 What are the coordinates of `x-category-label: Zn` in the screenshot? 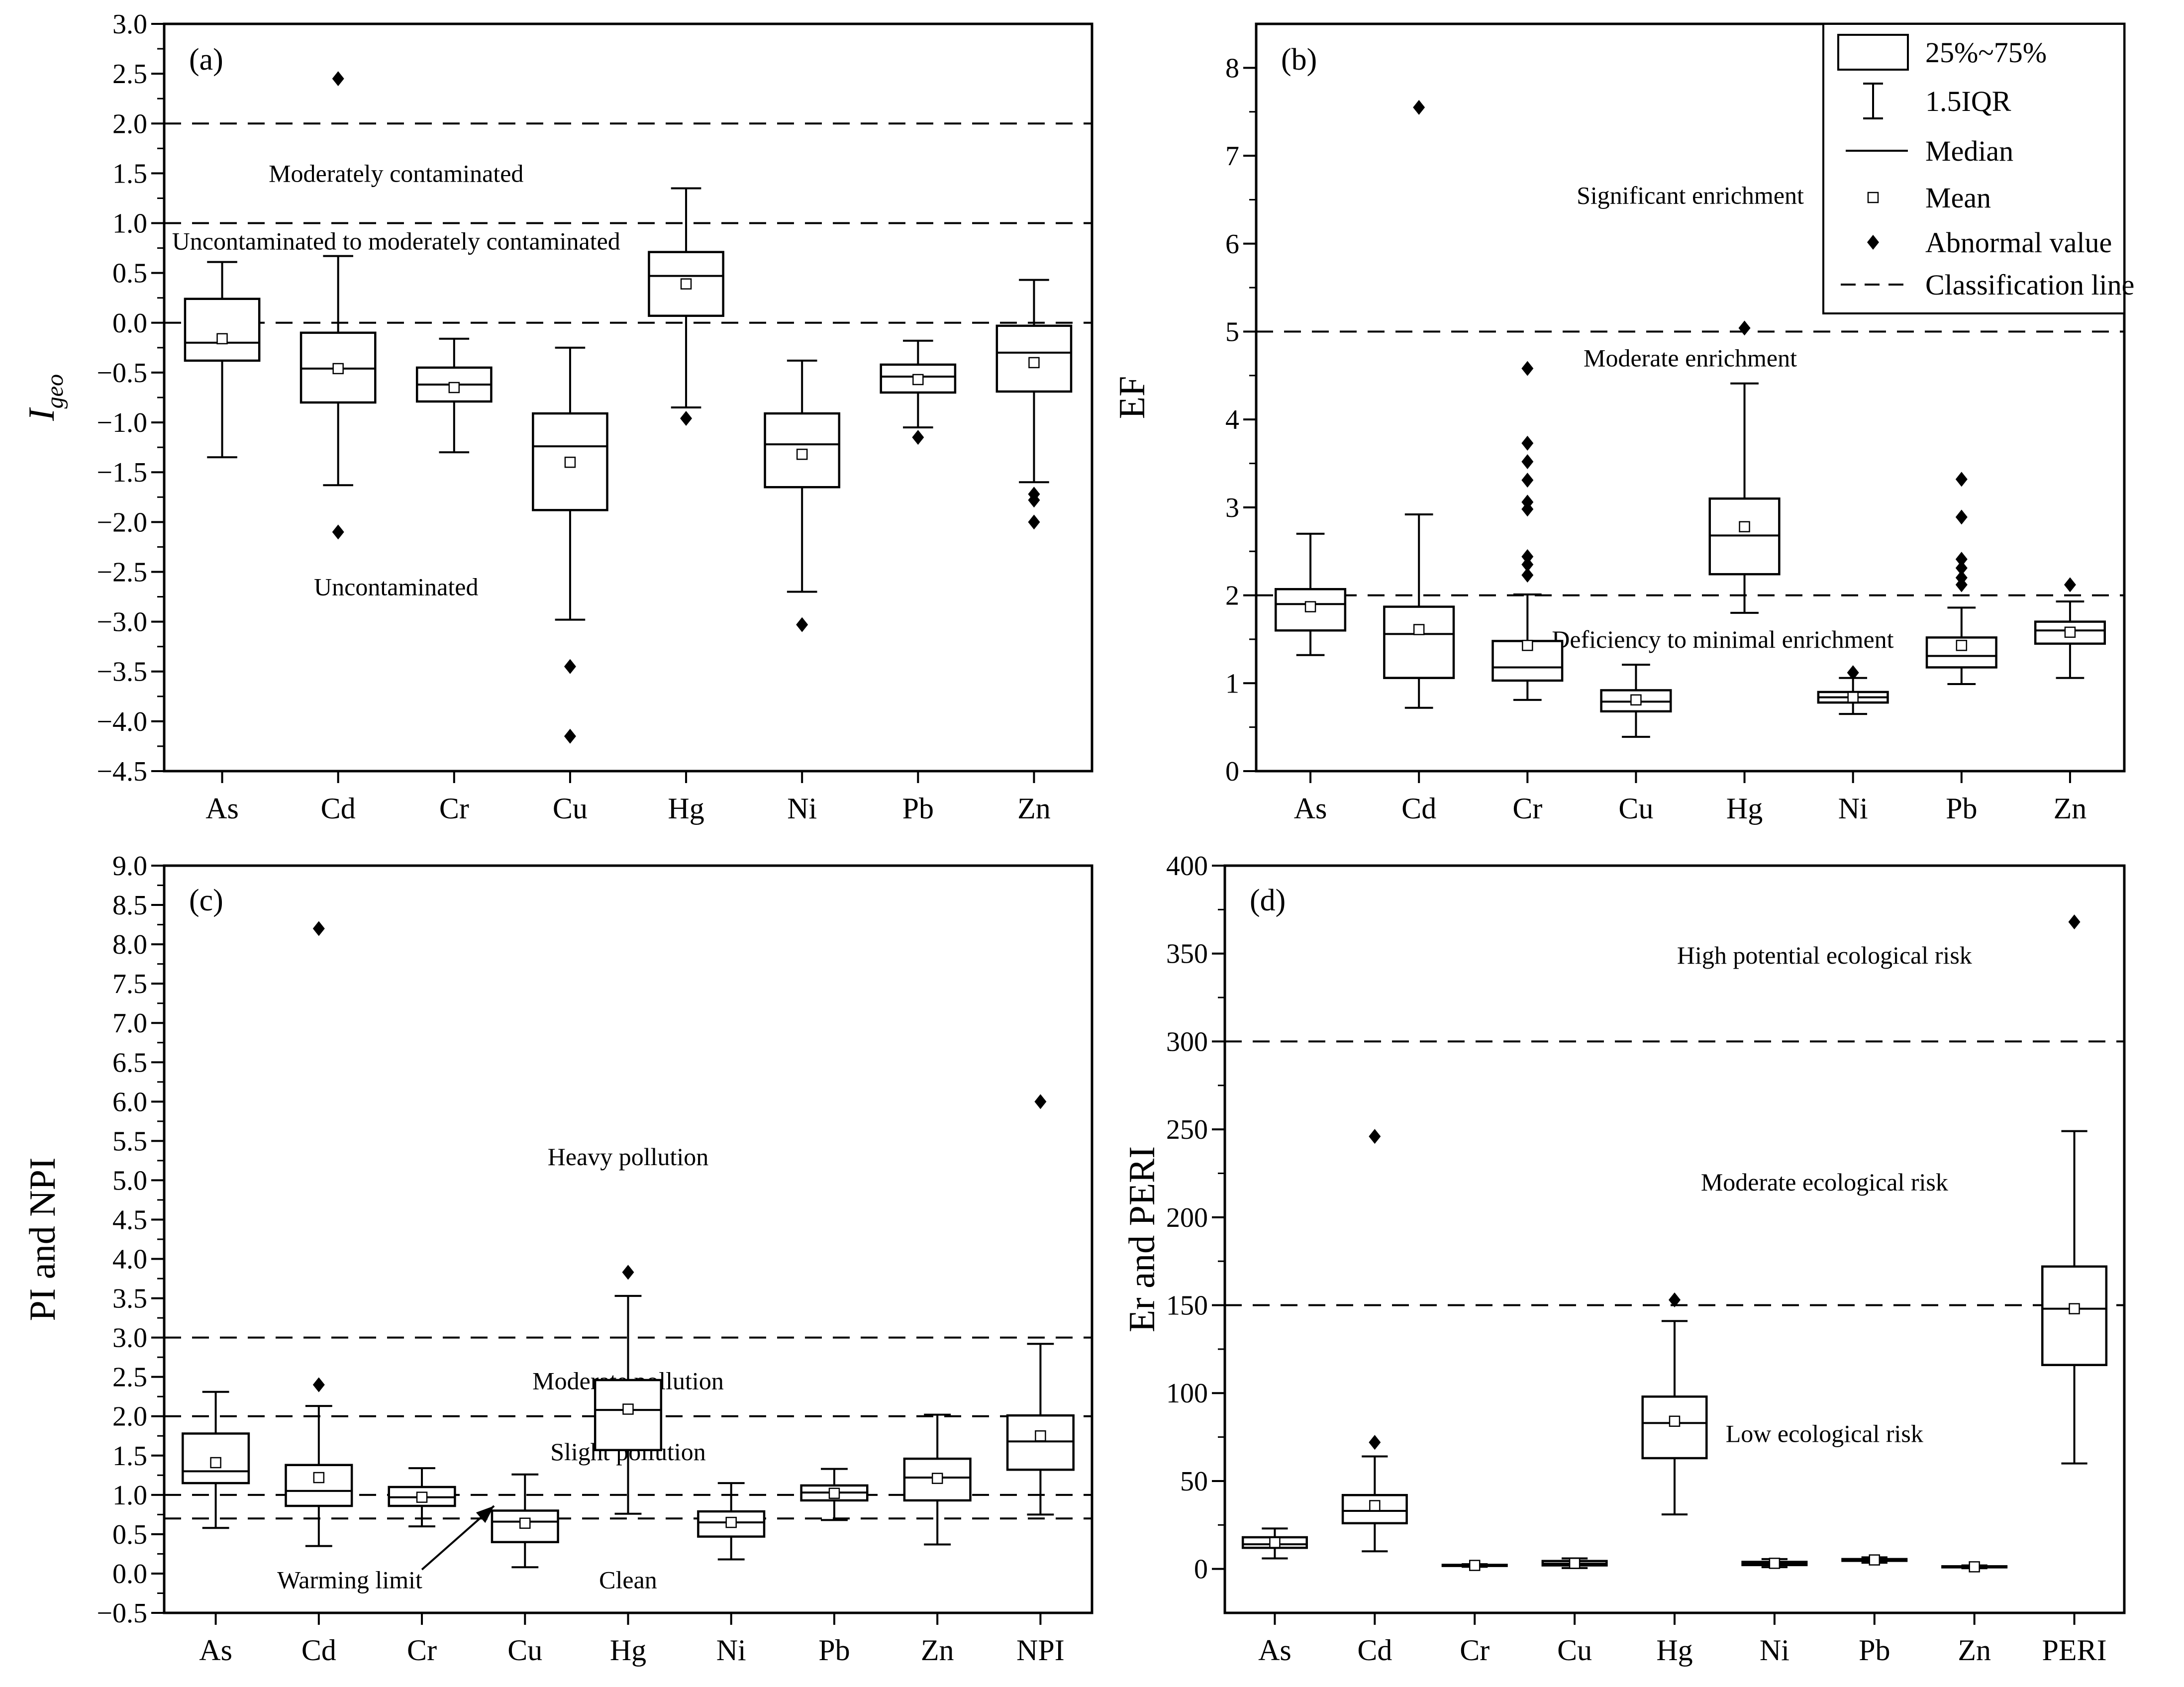 It's located at (1034, 808).